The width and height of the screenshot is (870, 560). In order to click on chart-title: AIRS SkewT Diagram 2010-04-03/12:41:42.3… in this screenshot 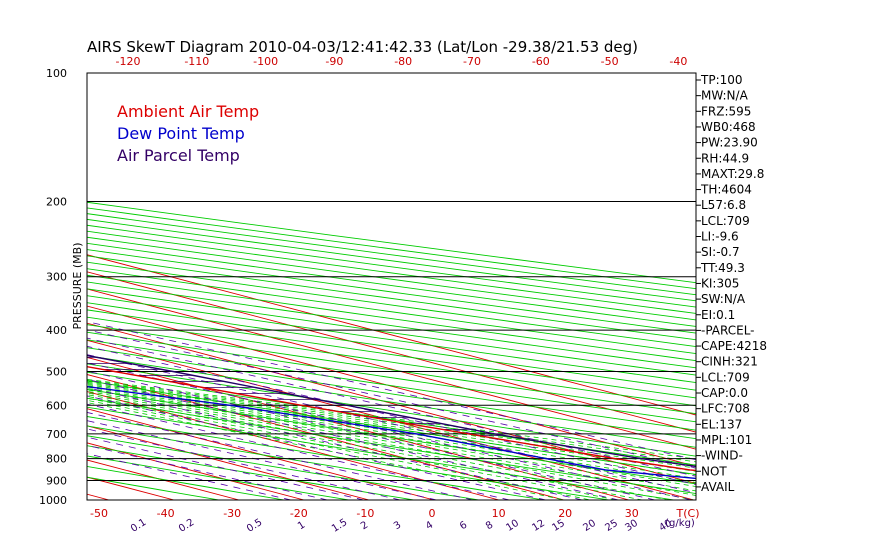, I will do `click(362, 47)`.